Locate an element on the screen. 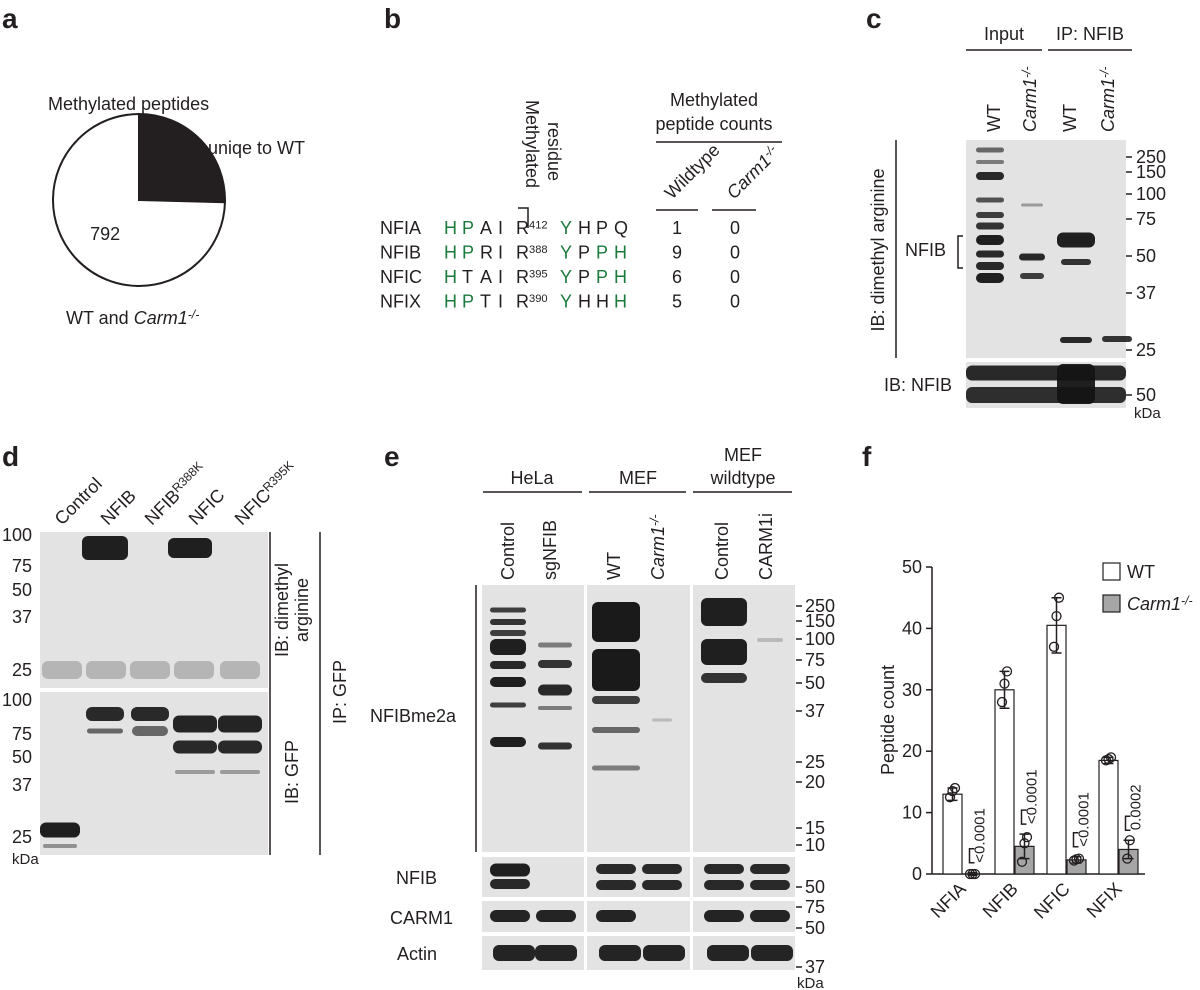 The width and height of the screenshot is (1200, 990). antibody-label: IB: NFIB is located at coordinates (918, 385).